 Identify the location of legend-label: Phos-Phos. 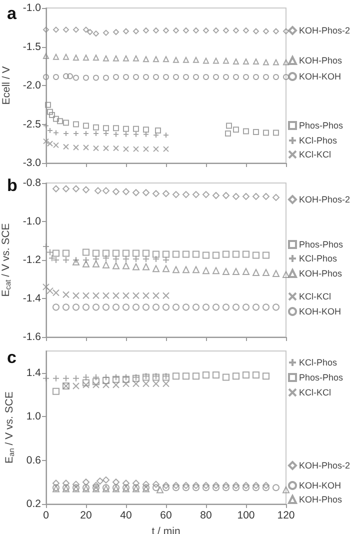
(321, 125).